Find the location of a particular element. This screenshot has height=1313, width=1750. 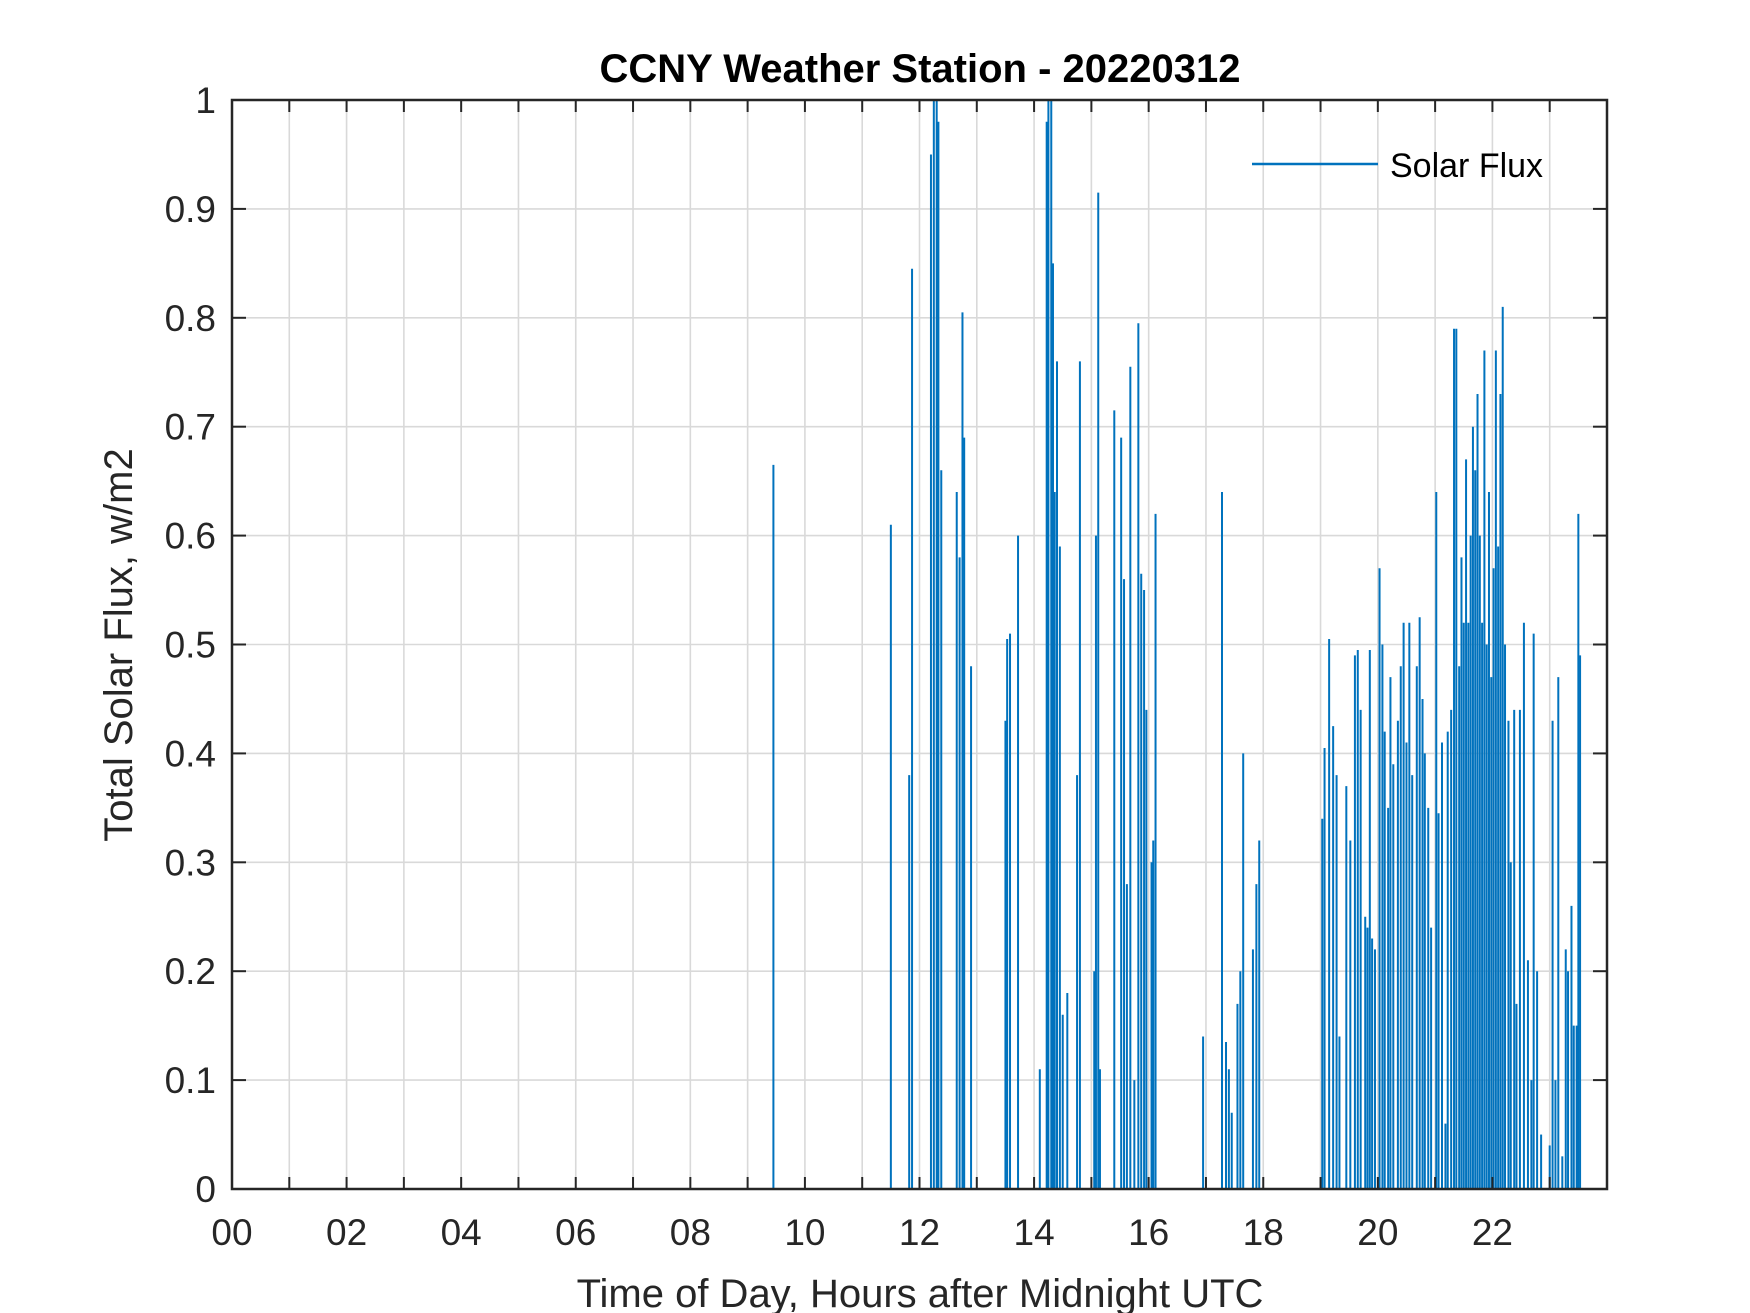

x-tick-label: 08 is located at coordinates (690, 1232).